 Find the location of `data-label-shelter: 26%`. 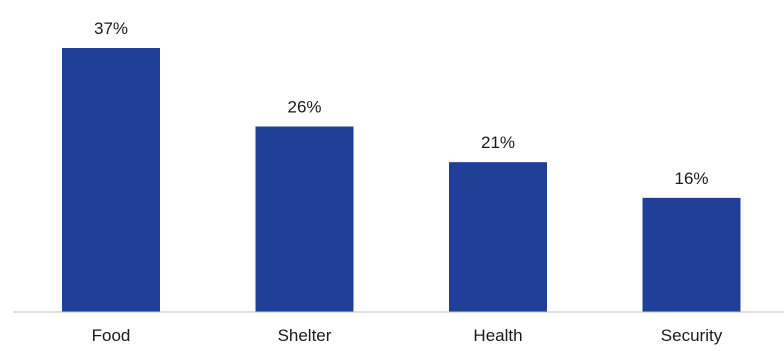

data-label-shelter: 26% is located at coordinates (304, 106).